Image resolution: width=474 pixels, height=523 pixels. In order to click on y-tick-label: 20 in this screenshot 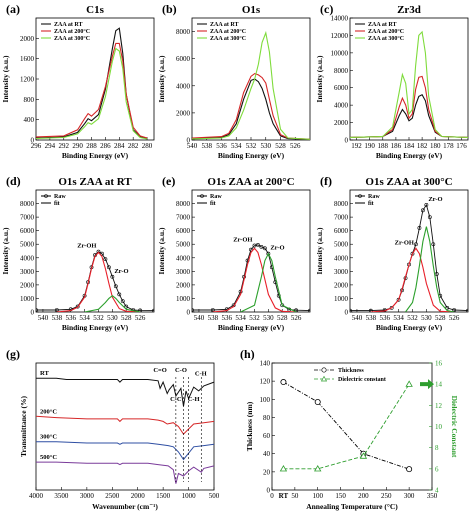, I will do `click(267, 472)`.